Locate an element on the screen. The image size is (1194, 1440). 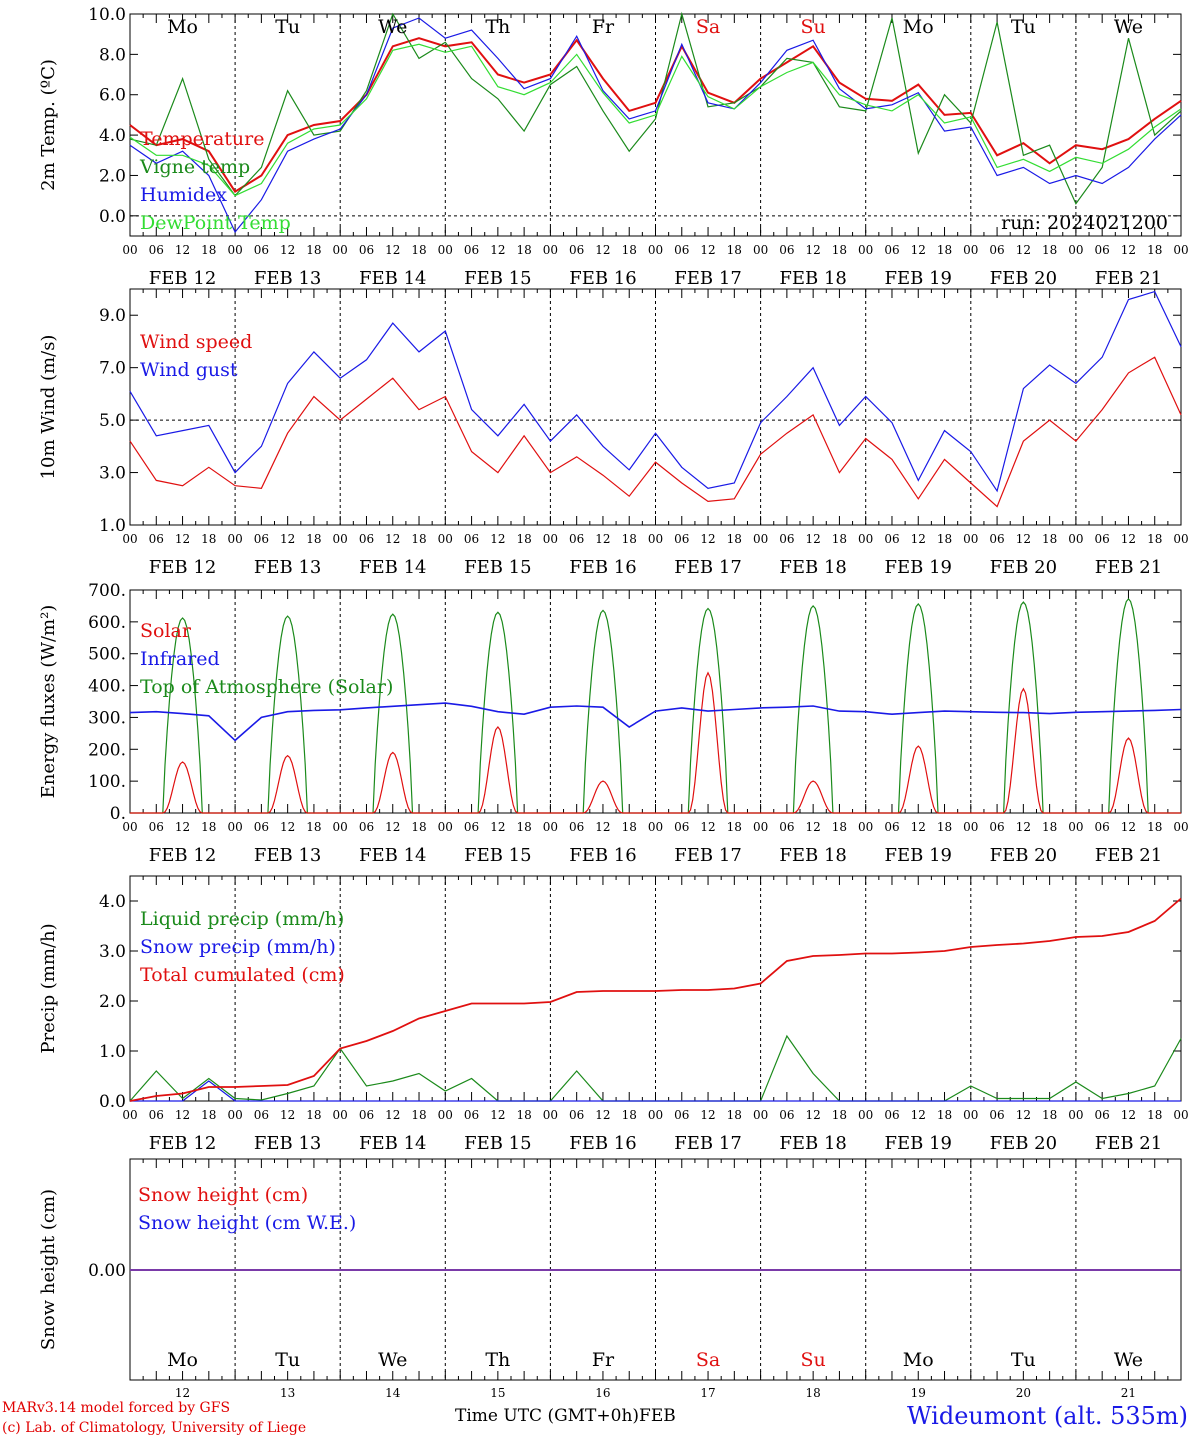
weekday-label: Th is located at coordinates (497, 27).